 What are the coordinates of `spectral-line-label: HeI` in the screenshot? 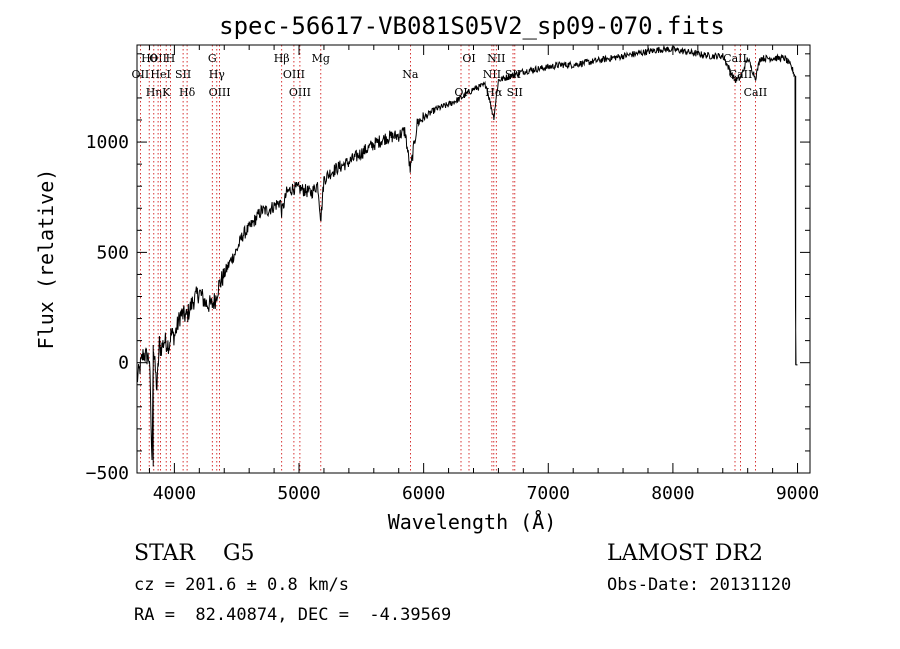 It's located at (160, 74).